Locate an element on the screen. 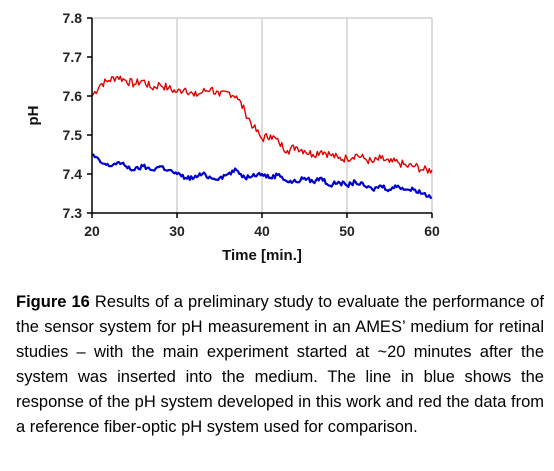 The image size is (554, 471). figure-label: Figure 16 is located at coordinates (53, 302).